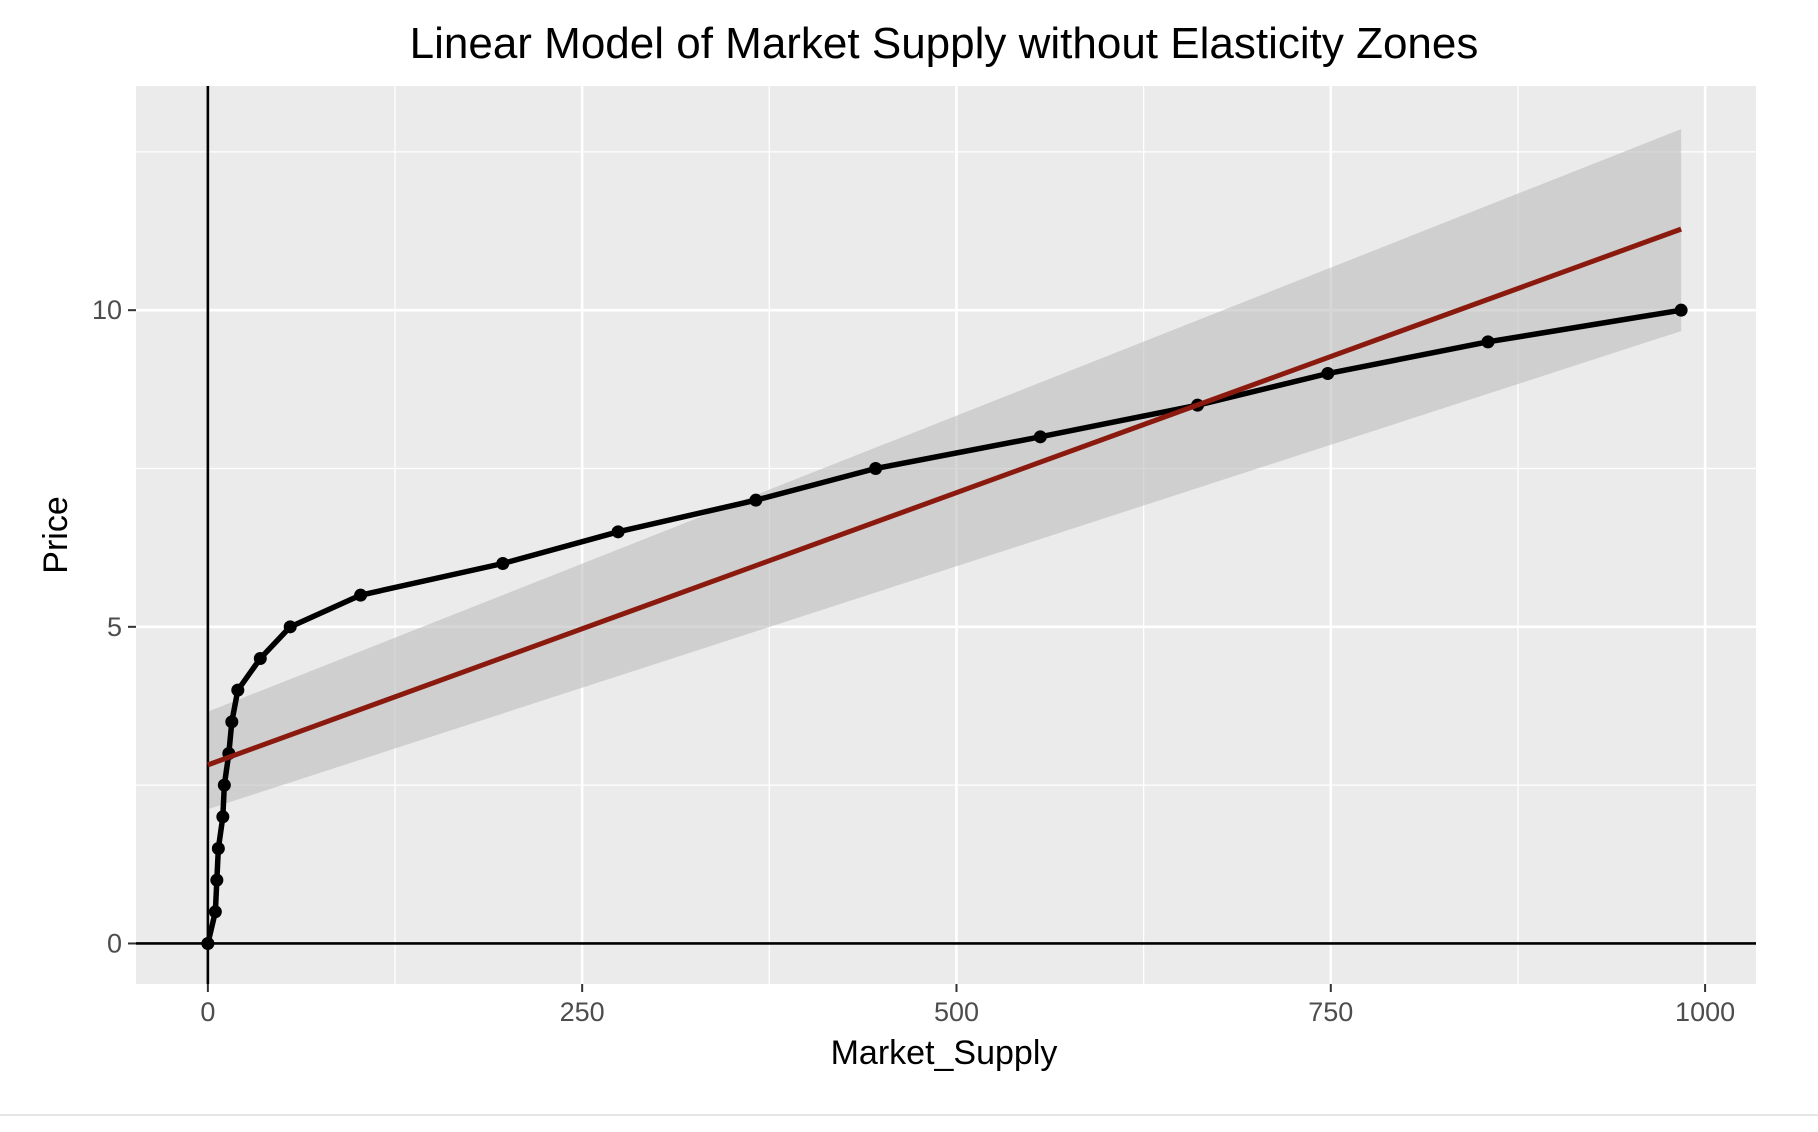 This screenshot has height=1132, width=1818. I want to click on x-axis: 0 250 500 750 1000, so click(967, 1005).